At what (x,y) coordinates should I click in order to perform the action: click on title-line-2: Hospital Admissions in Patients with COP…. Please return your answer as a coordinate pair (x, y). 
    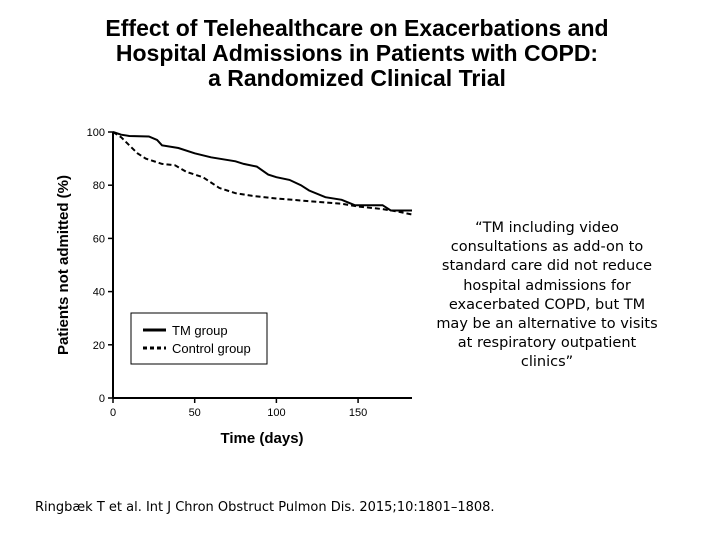
    Looking at the image, I should click on (357, 53).